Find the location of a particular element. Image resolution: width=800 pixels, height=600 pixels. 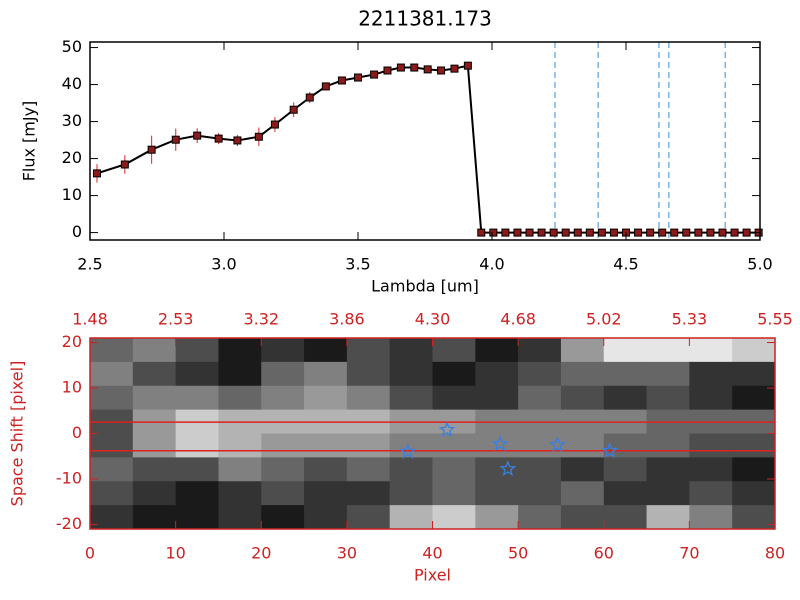

x-tick-label: 4.0 is located at coordinates (491, 264).